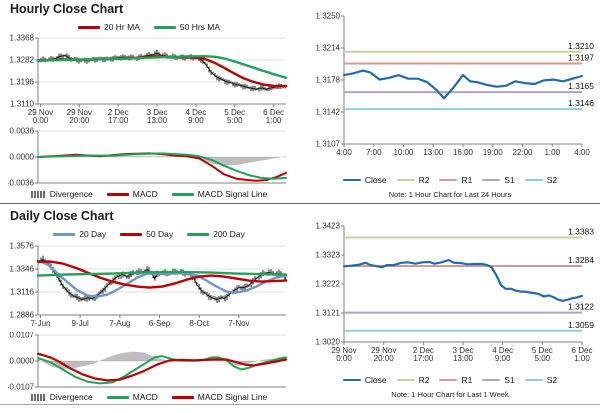 The height and width of the screenshot is (413, 600). What do you see at coordinates (21, 183) in the screenshot?
I see `svg-text: -0.0036` at bounding box center [21, 183].